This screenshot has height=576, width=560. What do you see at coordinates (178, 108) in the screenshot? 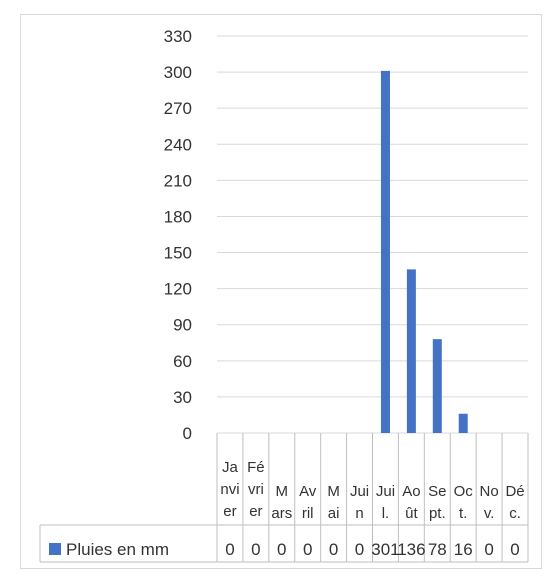
I see `y-tick-label: 270` at bounding box center [178, 108].